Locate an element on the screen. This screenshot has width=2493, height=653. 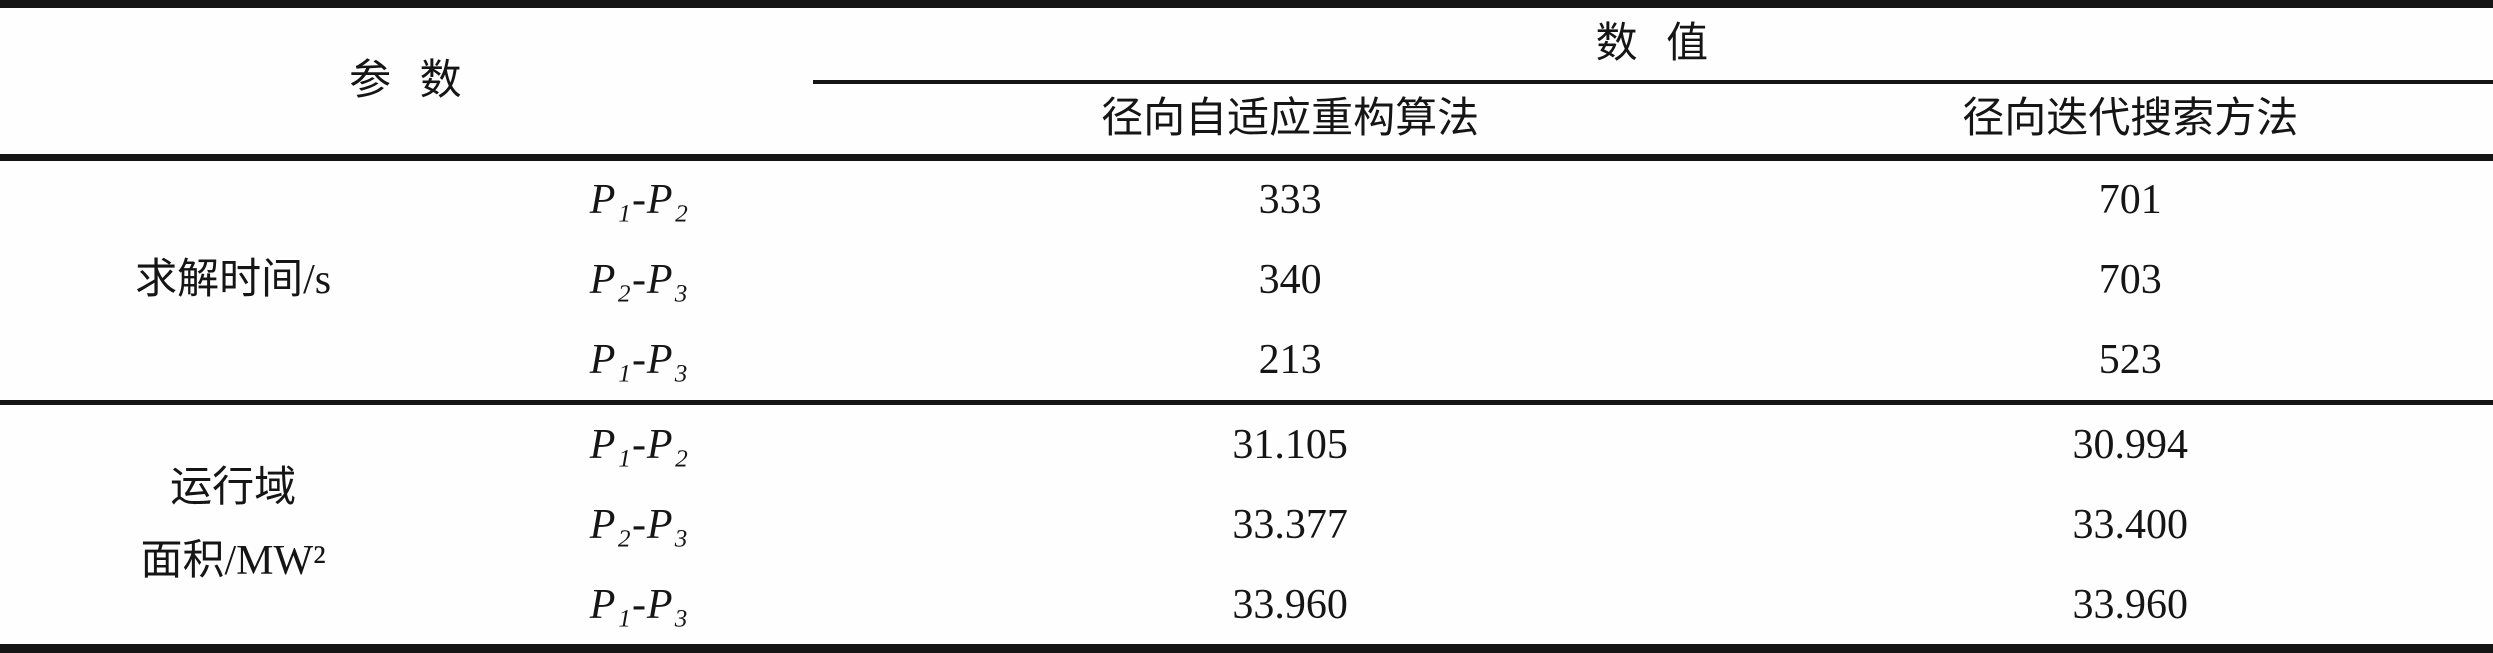
value-area-p2p3-alg1: 33.377 is located at coordinates (1290, 525).